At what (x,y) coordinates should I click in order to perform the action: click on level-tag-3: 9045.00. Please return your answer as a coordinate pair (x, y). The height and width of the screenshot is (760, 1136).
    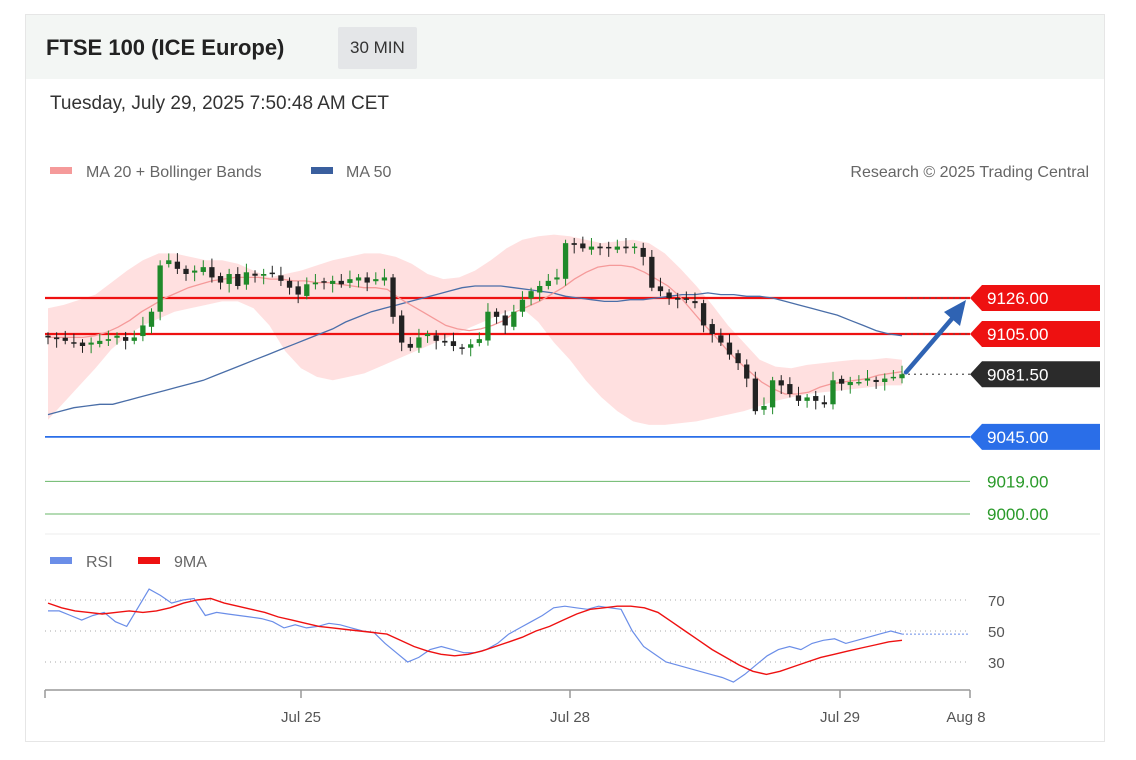
    Looking at the image, I should click on (1035, 436).